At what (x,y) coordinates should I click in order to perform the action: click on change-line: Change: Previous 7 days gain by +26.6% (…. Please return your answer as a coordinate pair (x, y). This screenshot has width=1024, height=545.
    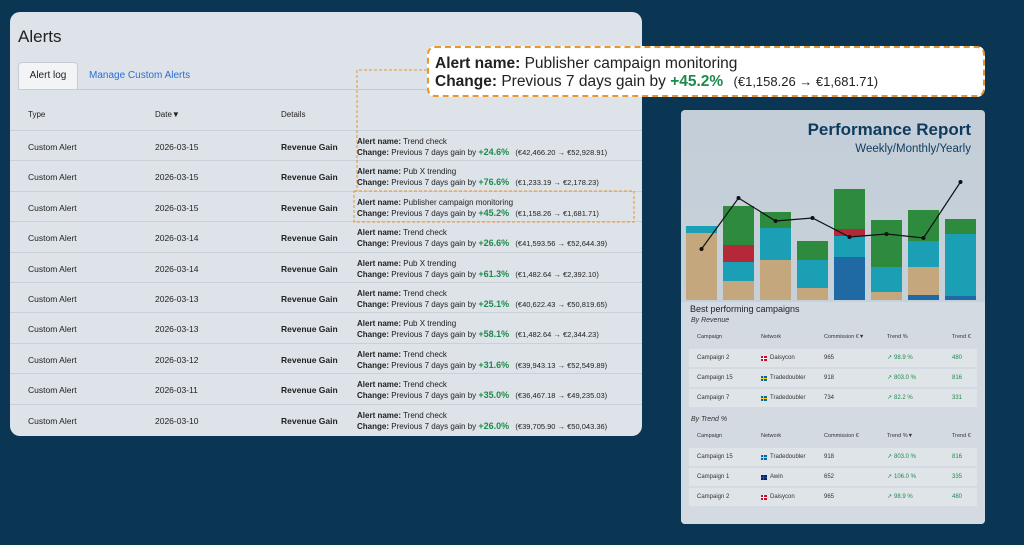
    Looking at the image, I should click on (482, 243).